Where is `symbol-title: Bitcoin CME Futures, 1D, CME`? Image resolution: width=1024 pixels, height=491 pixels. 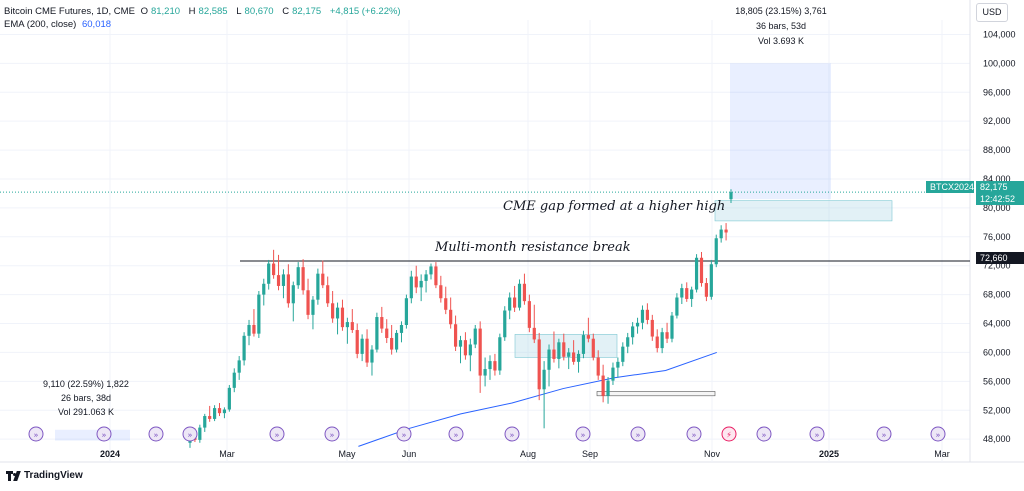 symbol-title: Bitcoin CME Futures, 1D, CME is located at coordinates (69, 11).